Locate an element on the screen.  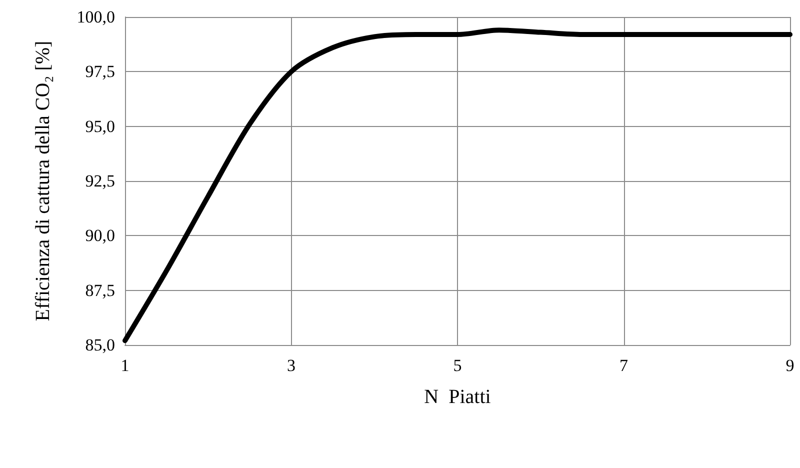
y-tick-label: 92,5 is located at coordinates (100, 181).